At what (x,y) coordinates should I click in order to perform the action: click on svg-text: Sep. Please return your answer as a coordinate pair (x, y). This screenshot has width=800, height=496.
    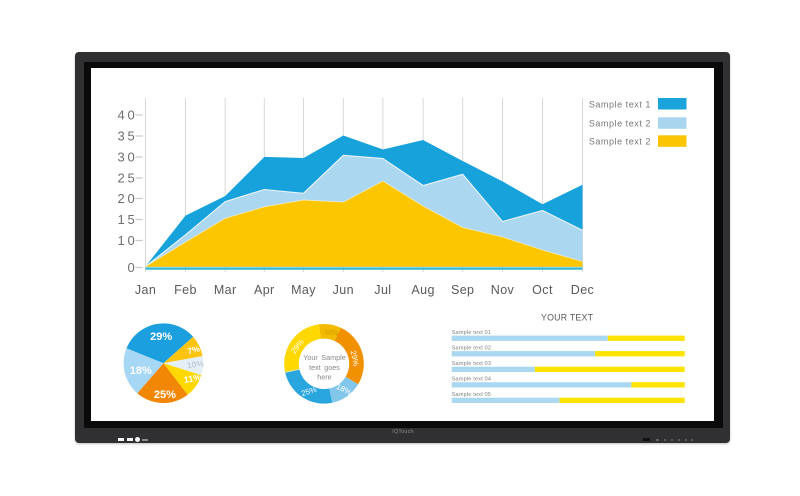
    Looking at the image, I should click on (462, 290).